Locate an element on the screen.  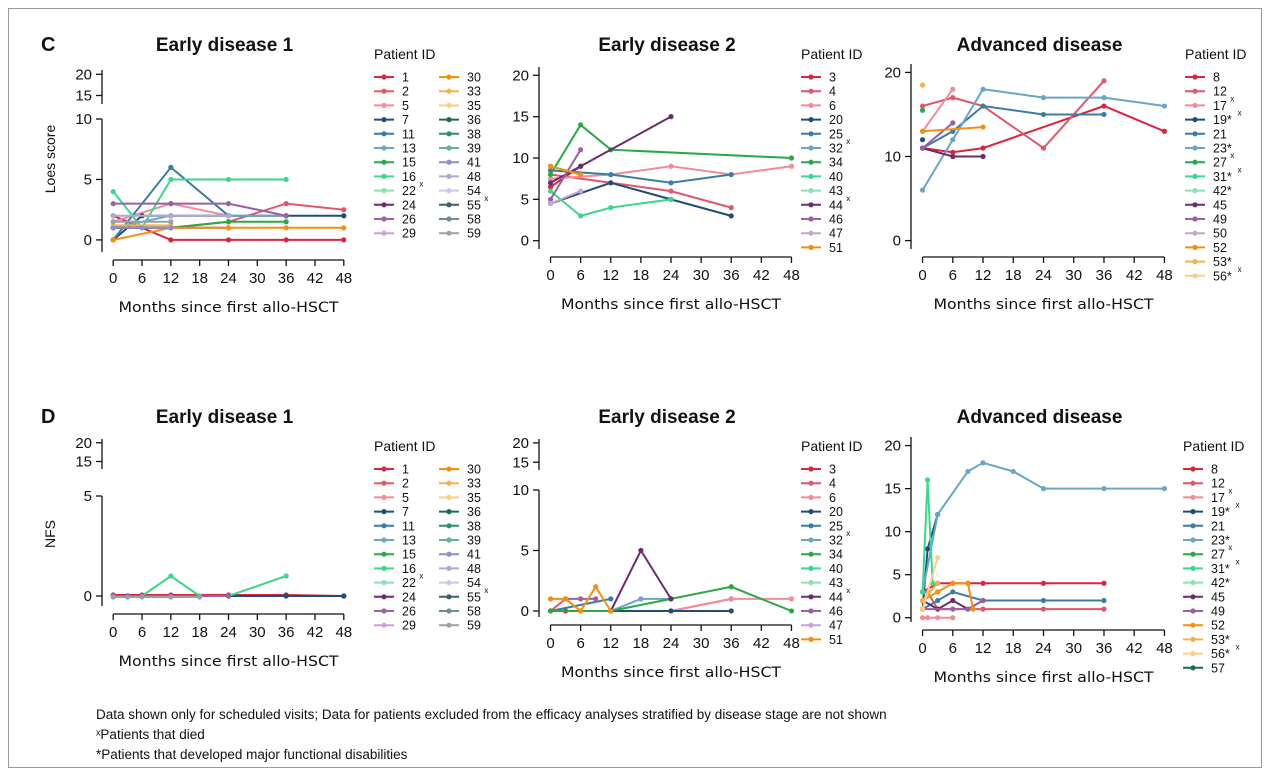
panel-title: Early disease 2 is located at coordinates (666, 417).